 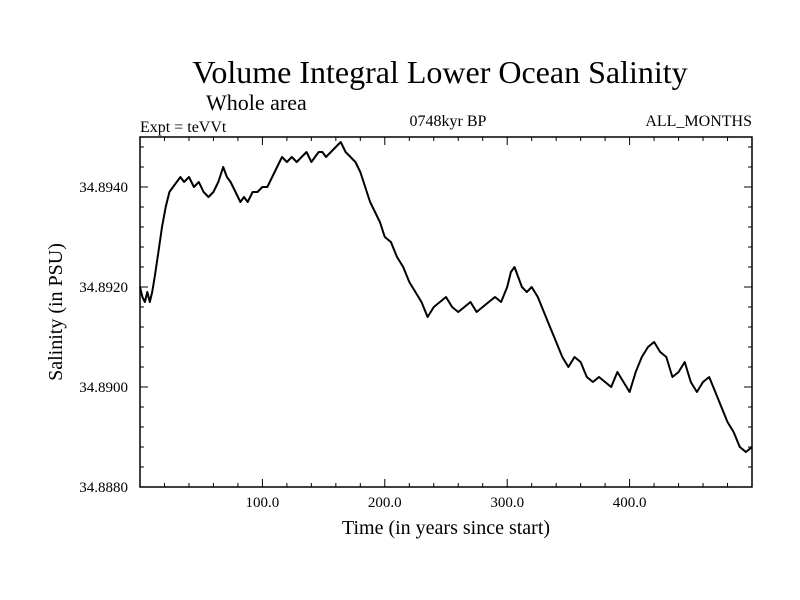 What do you see at coordinates (103, 288) in the screenshot?
I see `y-tick-label: 34.8920` at bounding box center [103, 288].